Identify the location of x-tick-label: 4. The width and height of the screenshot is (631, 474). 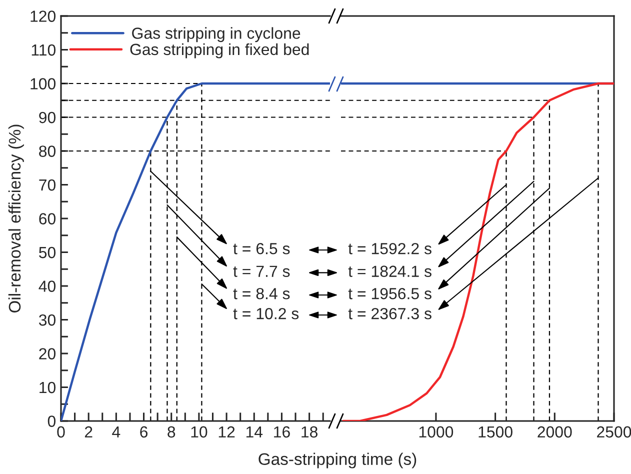
(116, 432).